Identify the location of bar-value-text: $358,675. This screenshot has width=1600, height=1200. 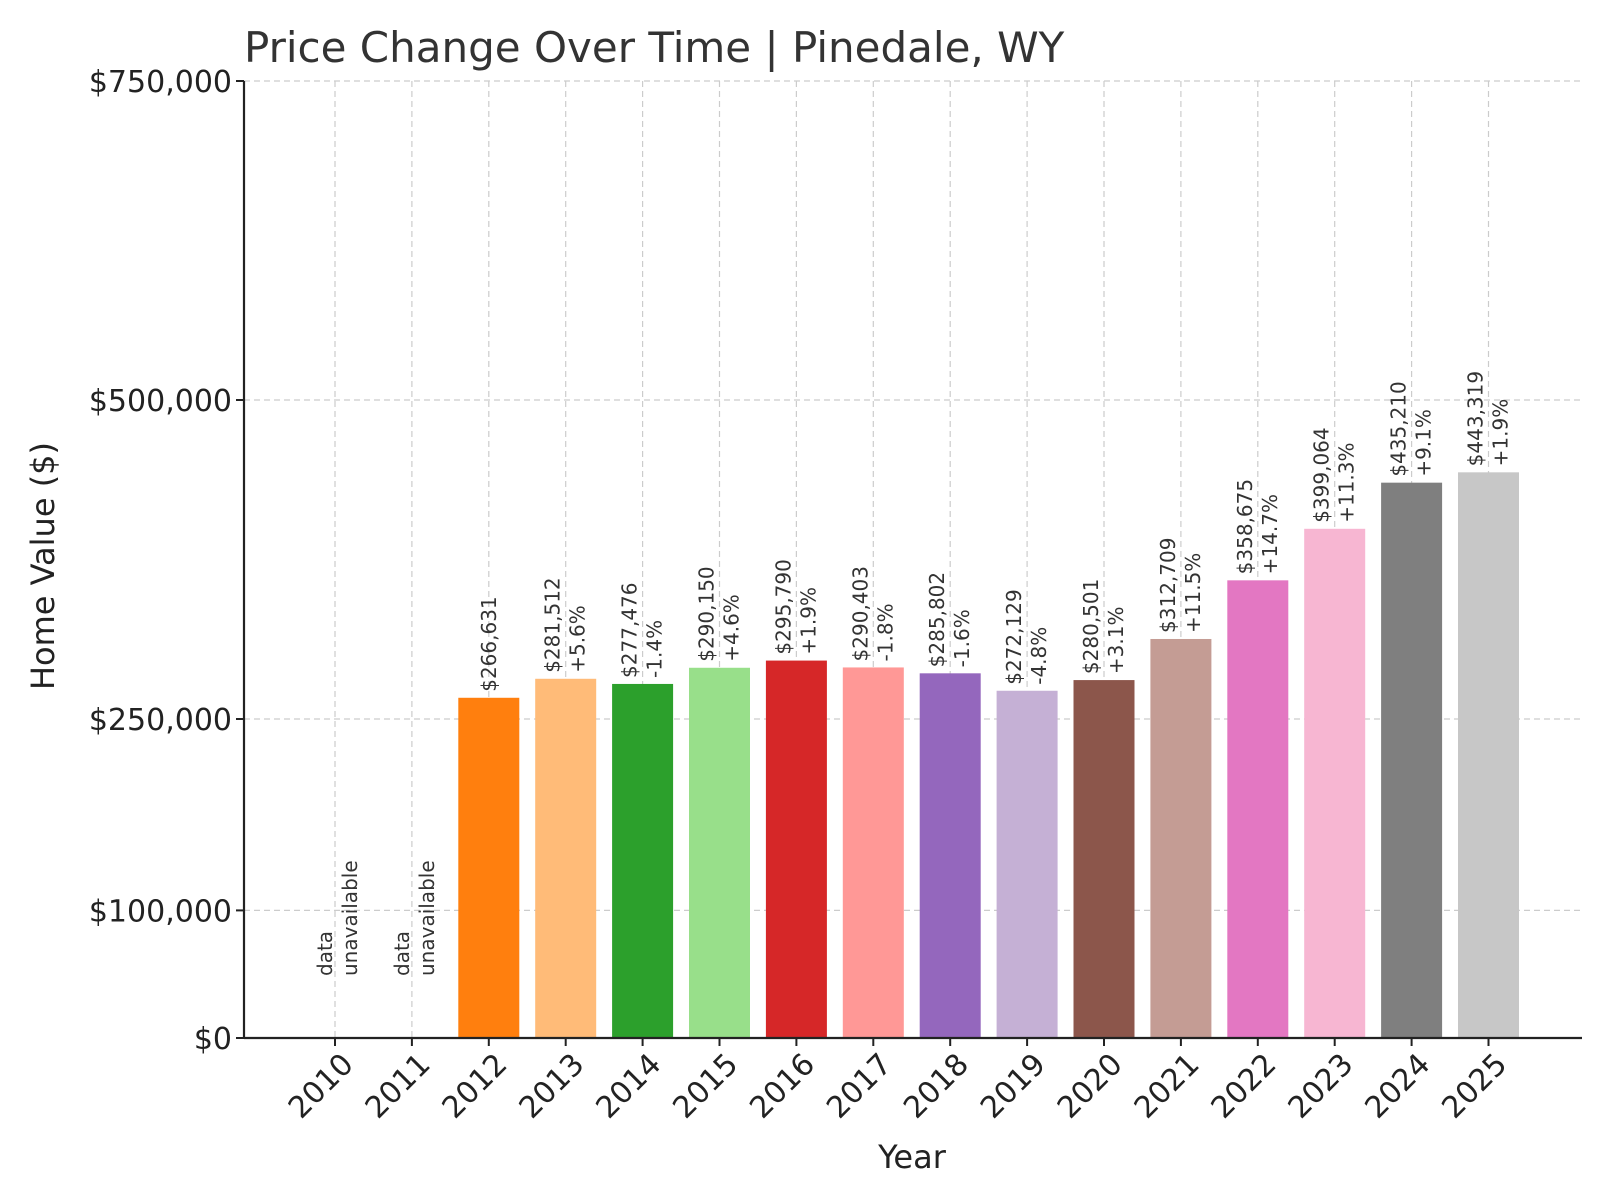
(1245, 526).